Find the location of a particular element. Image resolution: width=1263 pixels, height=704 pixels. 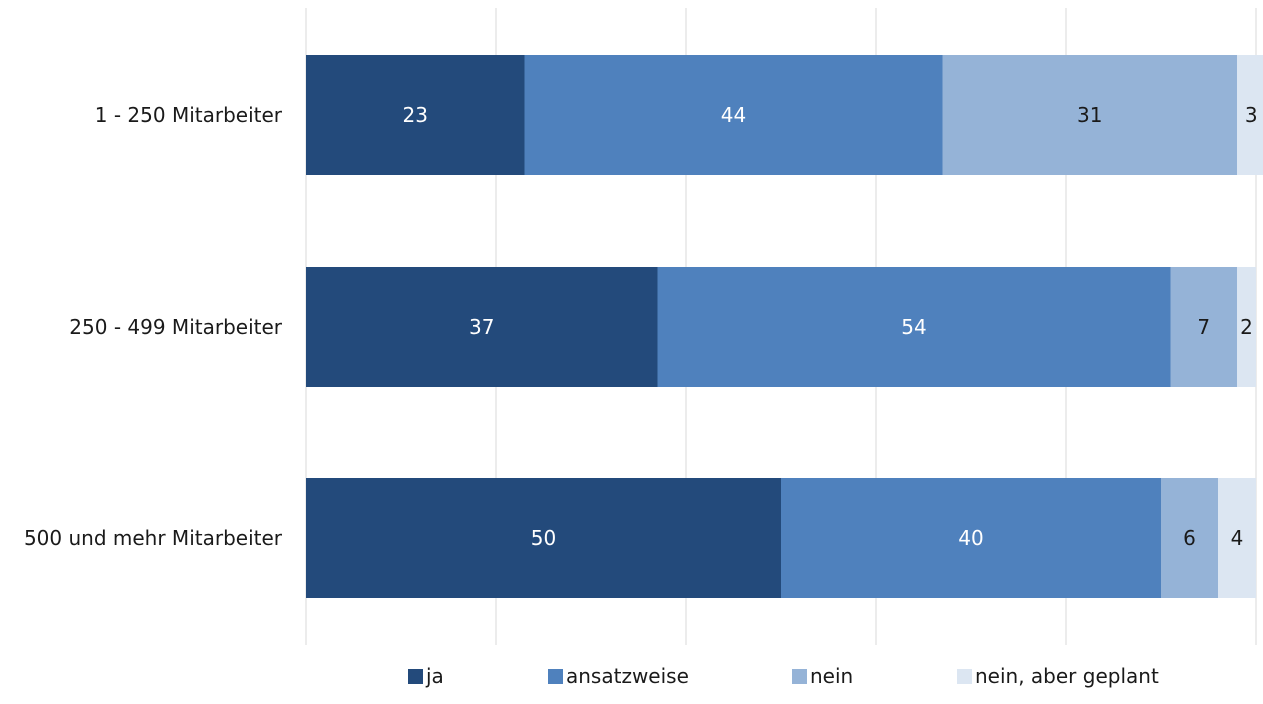

data-label: 44 is located at coordinates (733, 115).